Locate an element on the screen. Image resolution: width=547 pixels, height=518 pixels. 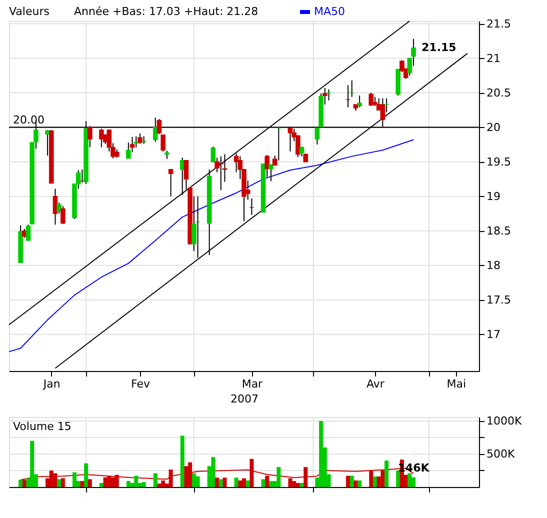
y-tick-label: 17 is located at coordinates (493, 334).